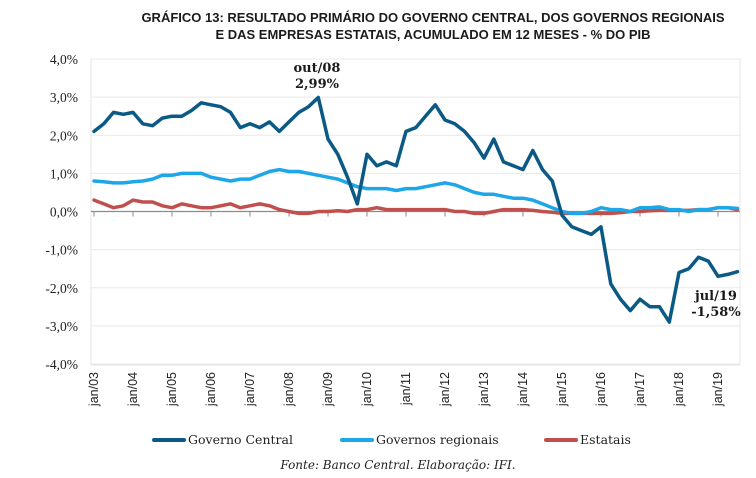  Describe the element at coordinates (716, 312) in the screenshot. I see `annotation-label: -1,58%` at that location.